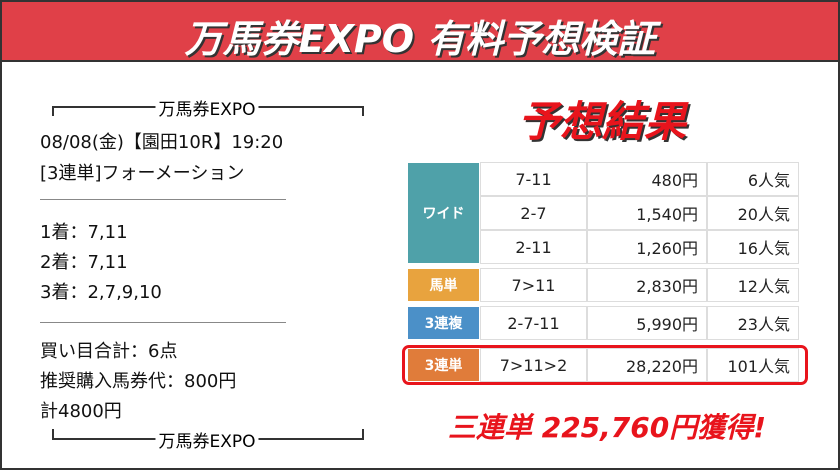 This screenshot has height=470, width=840. What do you see at coordinates (443, 285) in the screenshot?
I see `group-label: 馬単` at bounding box center [443, 285].